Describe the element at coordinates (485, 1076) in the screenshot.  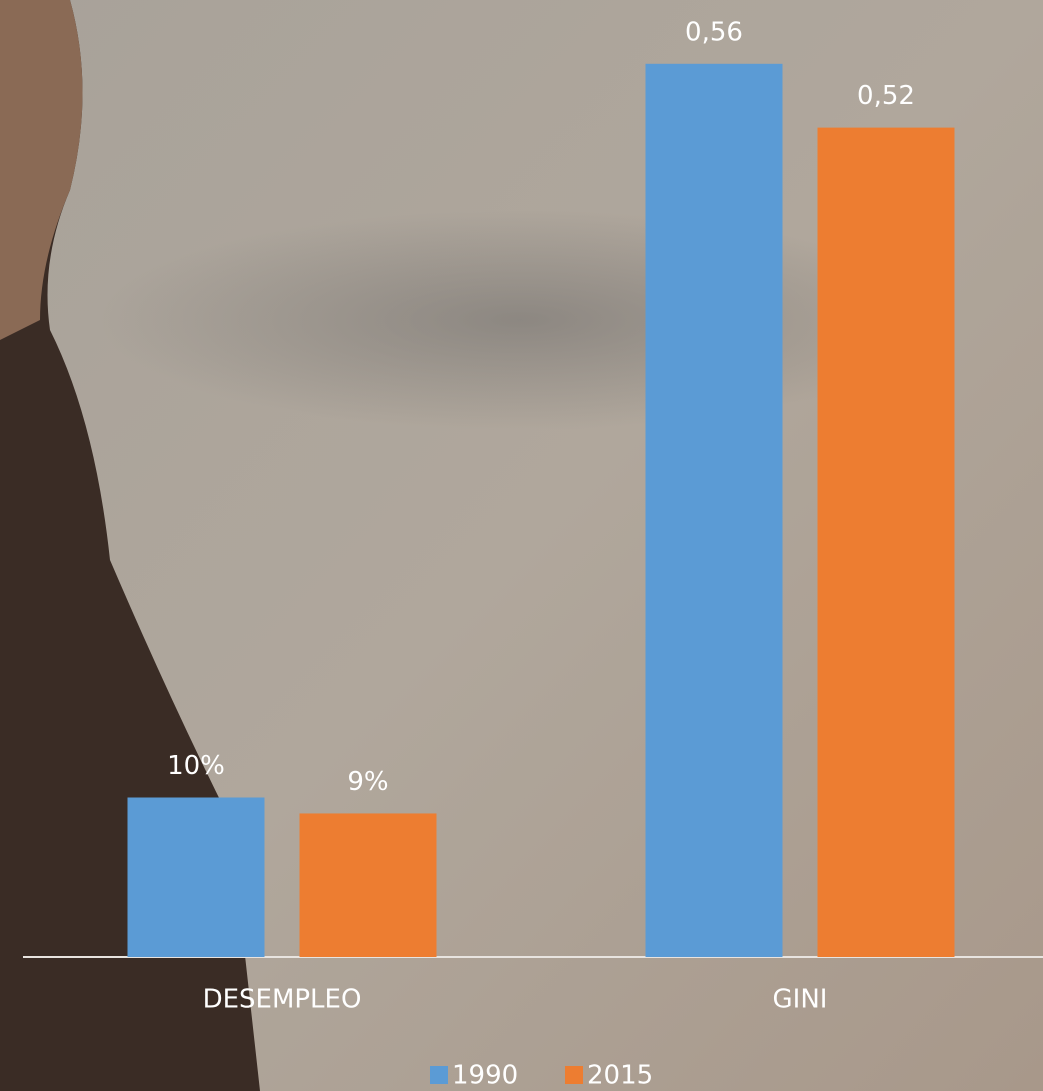
I see `legend-label: 1990` at that location.